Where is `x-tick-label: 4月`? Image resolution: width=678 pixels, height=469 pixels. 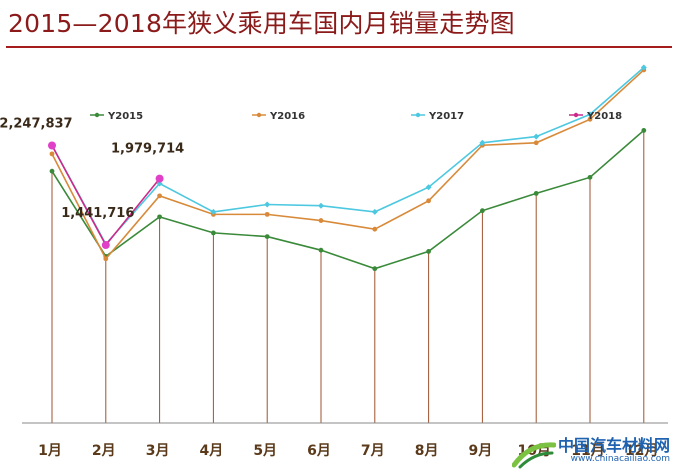 x-tick-label: 4月 is located at coordinates (212, 451).